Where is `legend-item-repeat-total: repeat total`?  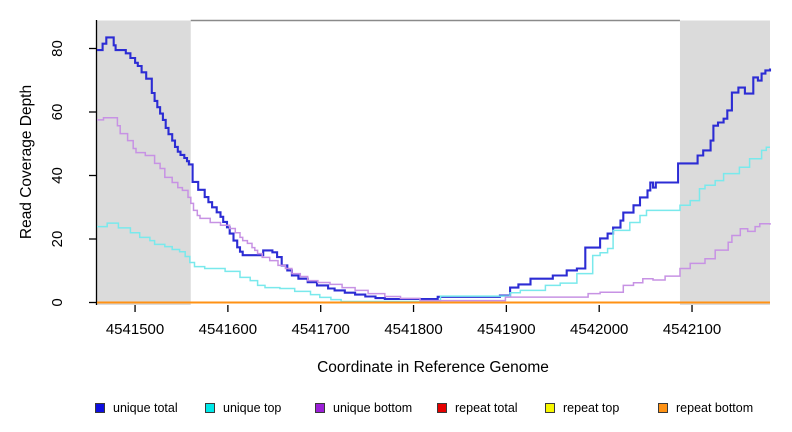 legend-item-repeat-total: repeat total is located at coordinates (477, 408).